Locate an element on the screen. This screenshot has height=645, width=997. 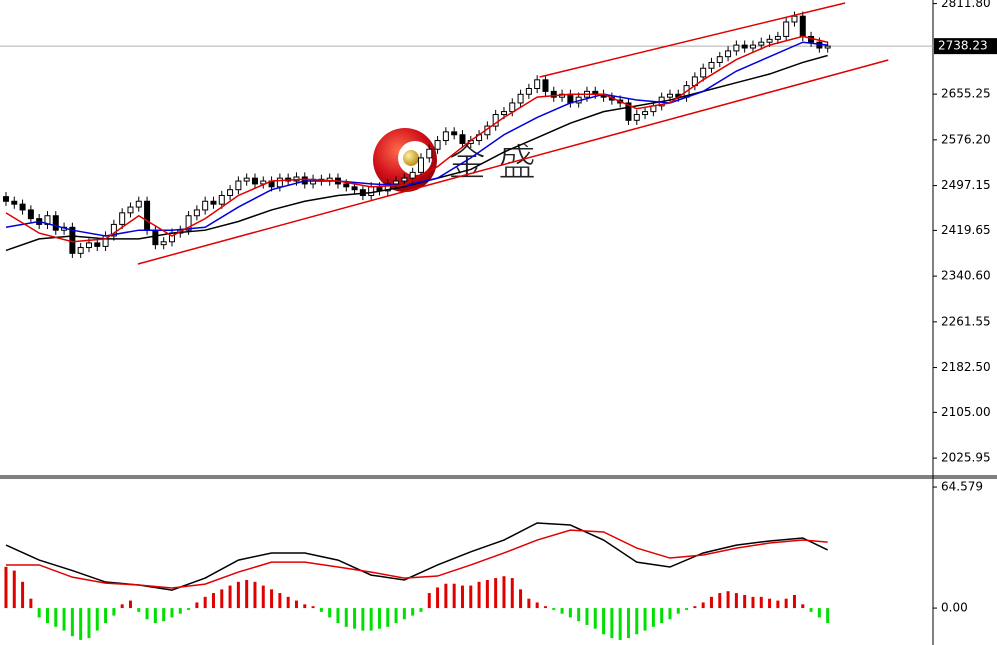
logo is located at coordinates (405, 160).